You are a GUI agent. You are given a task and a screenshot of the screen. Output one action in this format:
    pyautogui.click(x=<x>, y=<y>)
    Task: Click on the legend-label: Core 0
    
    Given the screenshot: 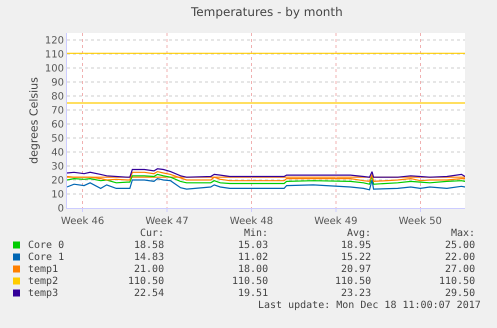 What is the action you would take?
    pyautogui.click(x=46, y=245)
    